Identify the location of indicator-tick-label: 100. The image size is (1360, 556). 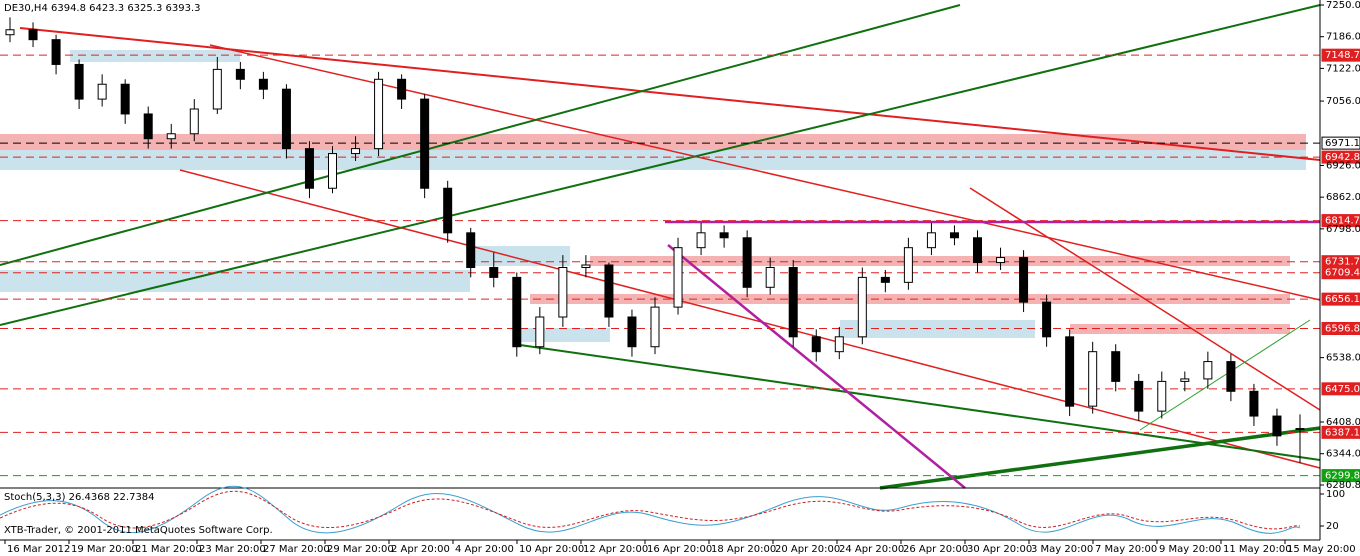
(1335, 494).